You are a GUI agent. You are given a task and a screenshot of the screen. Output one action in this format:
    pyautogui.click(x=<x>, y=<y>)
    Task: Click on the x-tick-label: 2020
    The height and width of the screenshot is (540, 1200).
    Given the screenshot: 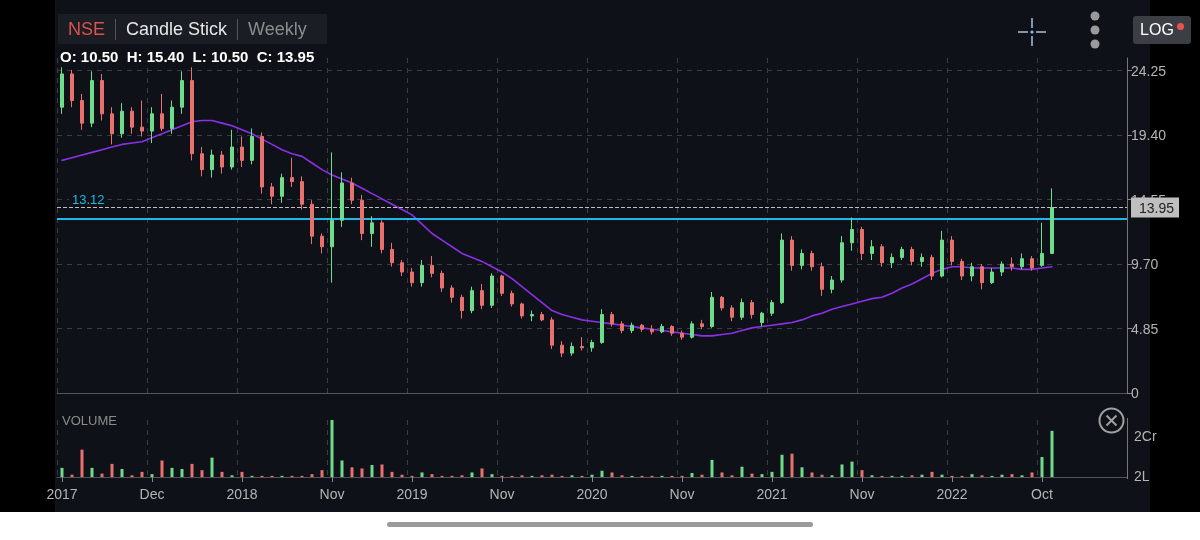 What is the action you would take?
    pyautogui.click(x=592, y=494)
    